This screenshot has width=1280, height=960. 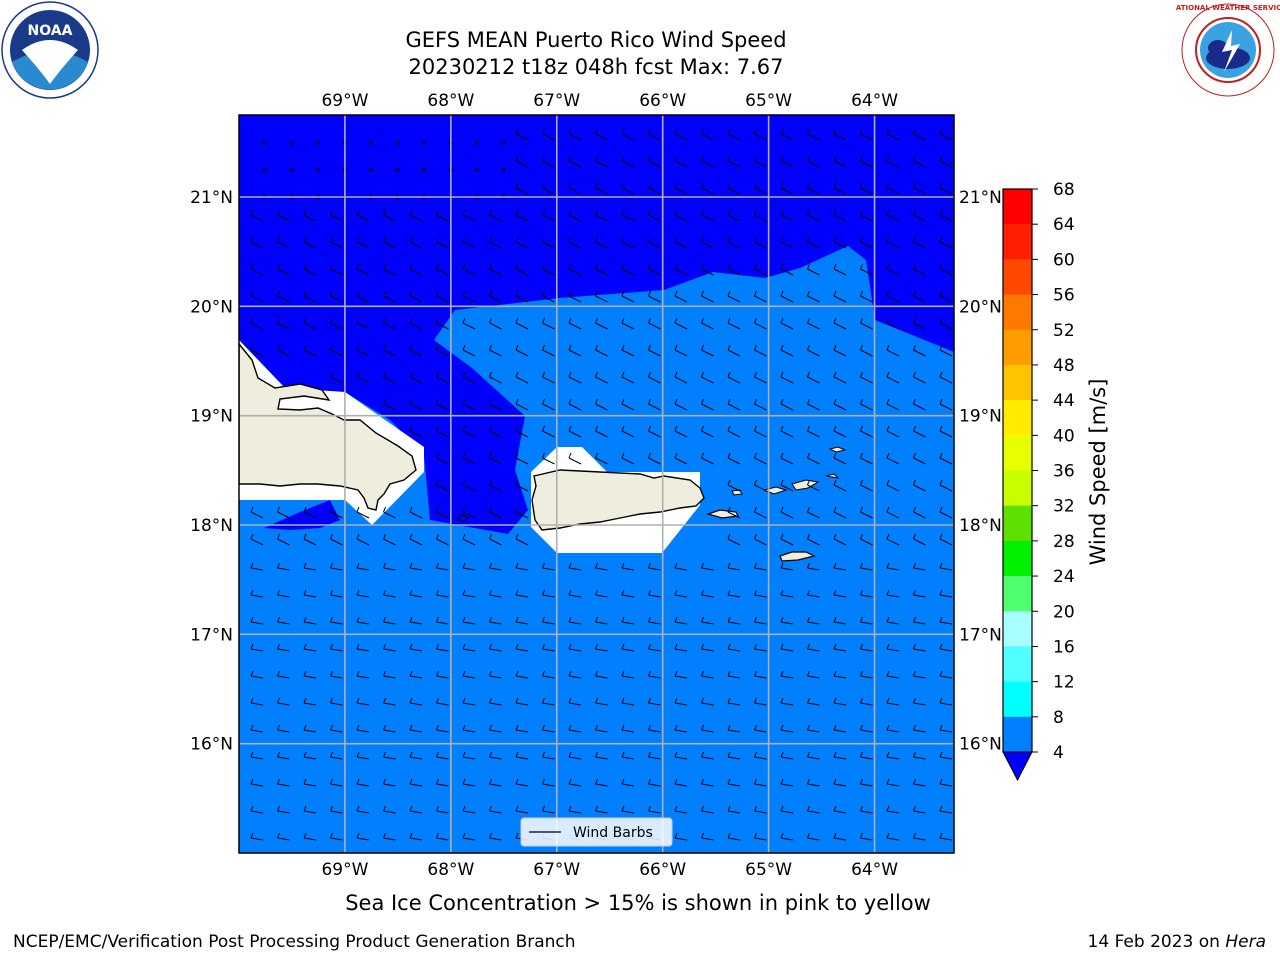 I want to click on calm-marker, so click(x=397, y=143).